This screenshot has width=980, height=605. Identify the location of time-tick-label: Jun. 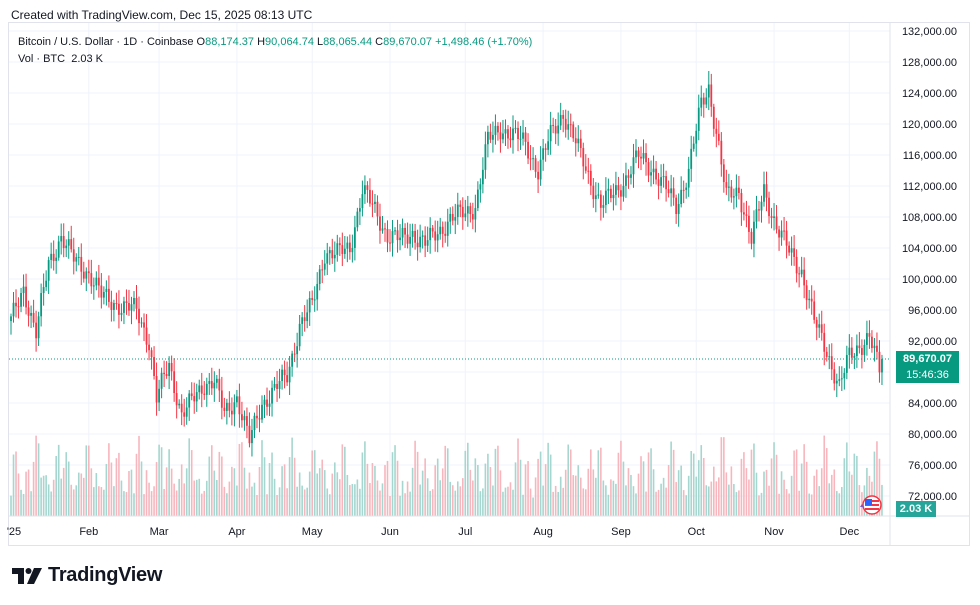
(390, 532).